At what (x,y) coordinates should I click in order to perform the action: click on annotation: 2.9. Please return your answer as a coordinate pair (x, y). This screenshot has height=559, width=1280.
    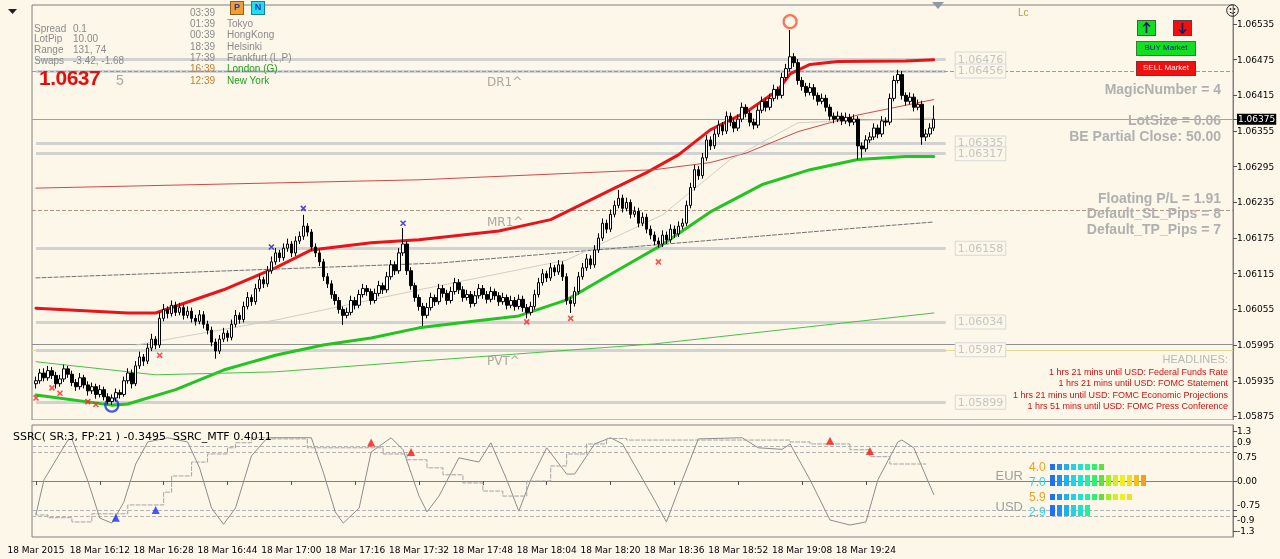
    Looking at the image, I should click on (1037, 512).